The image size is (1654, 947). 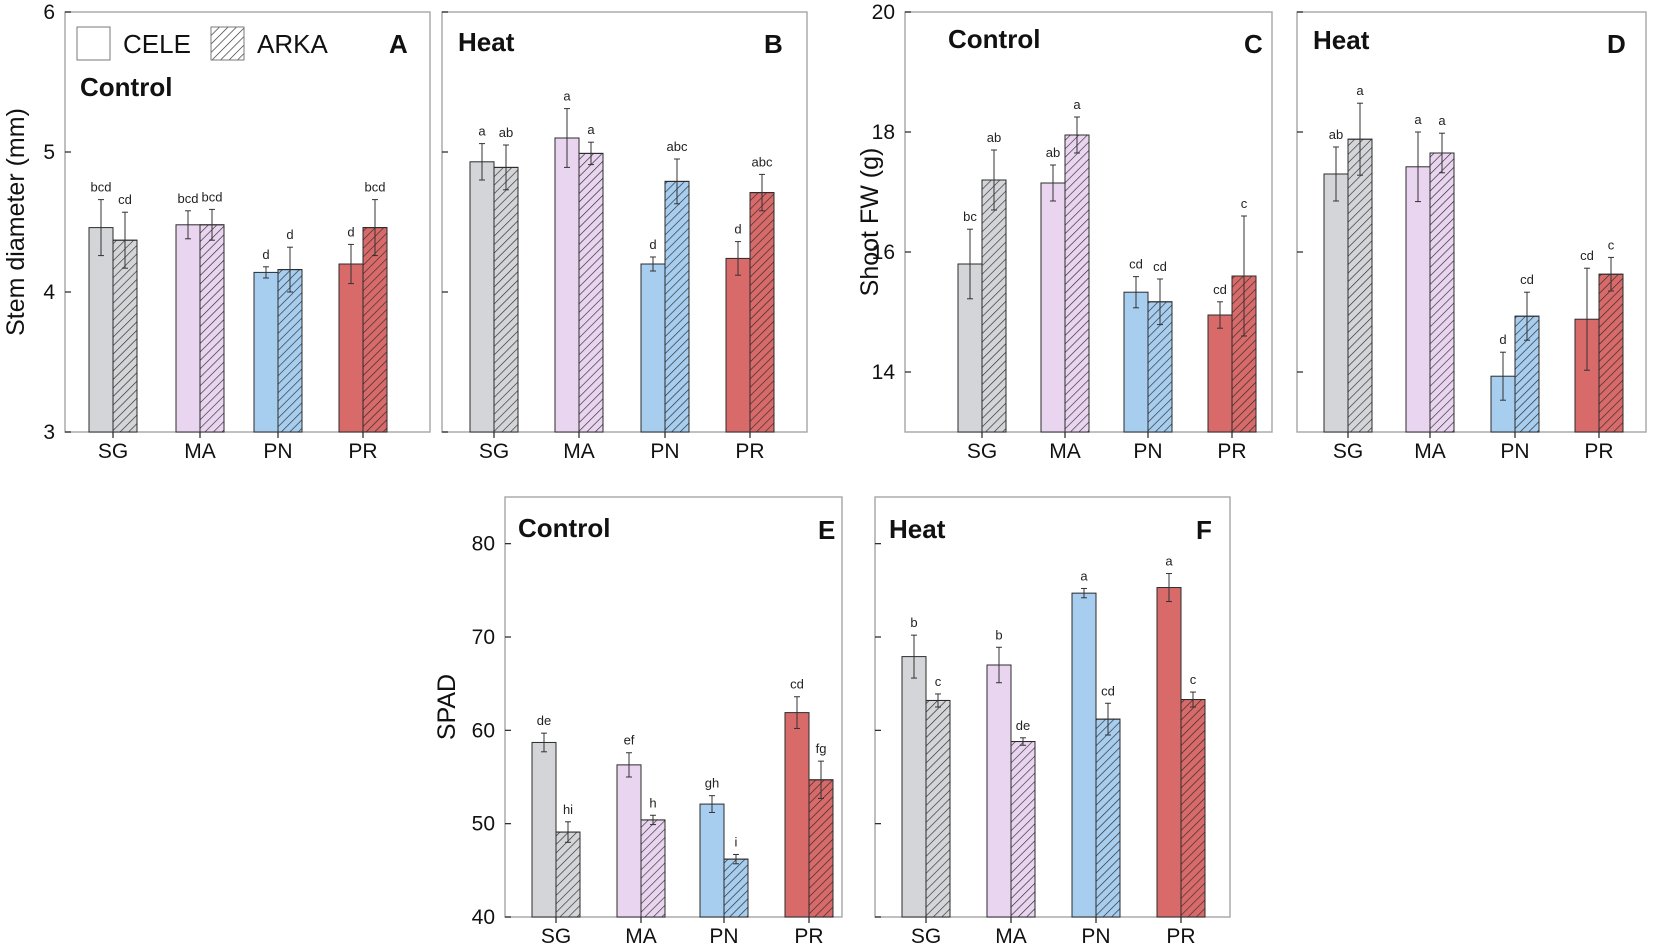 What do you see at coordinates (1023, 829) in the screenshot?
I see `panel-F-bar-MA-arka-hatch` at bounding box center [1023, 829].